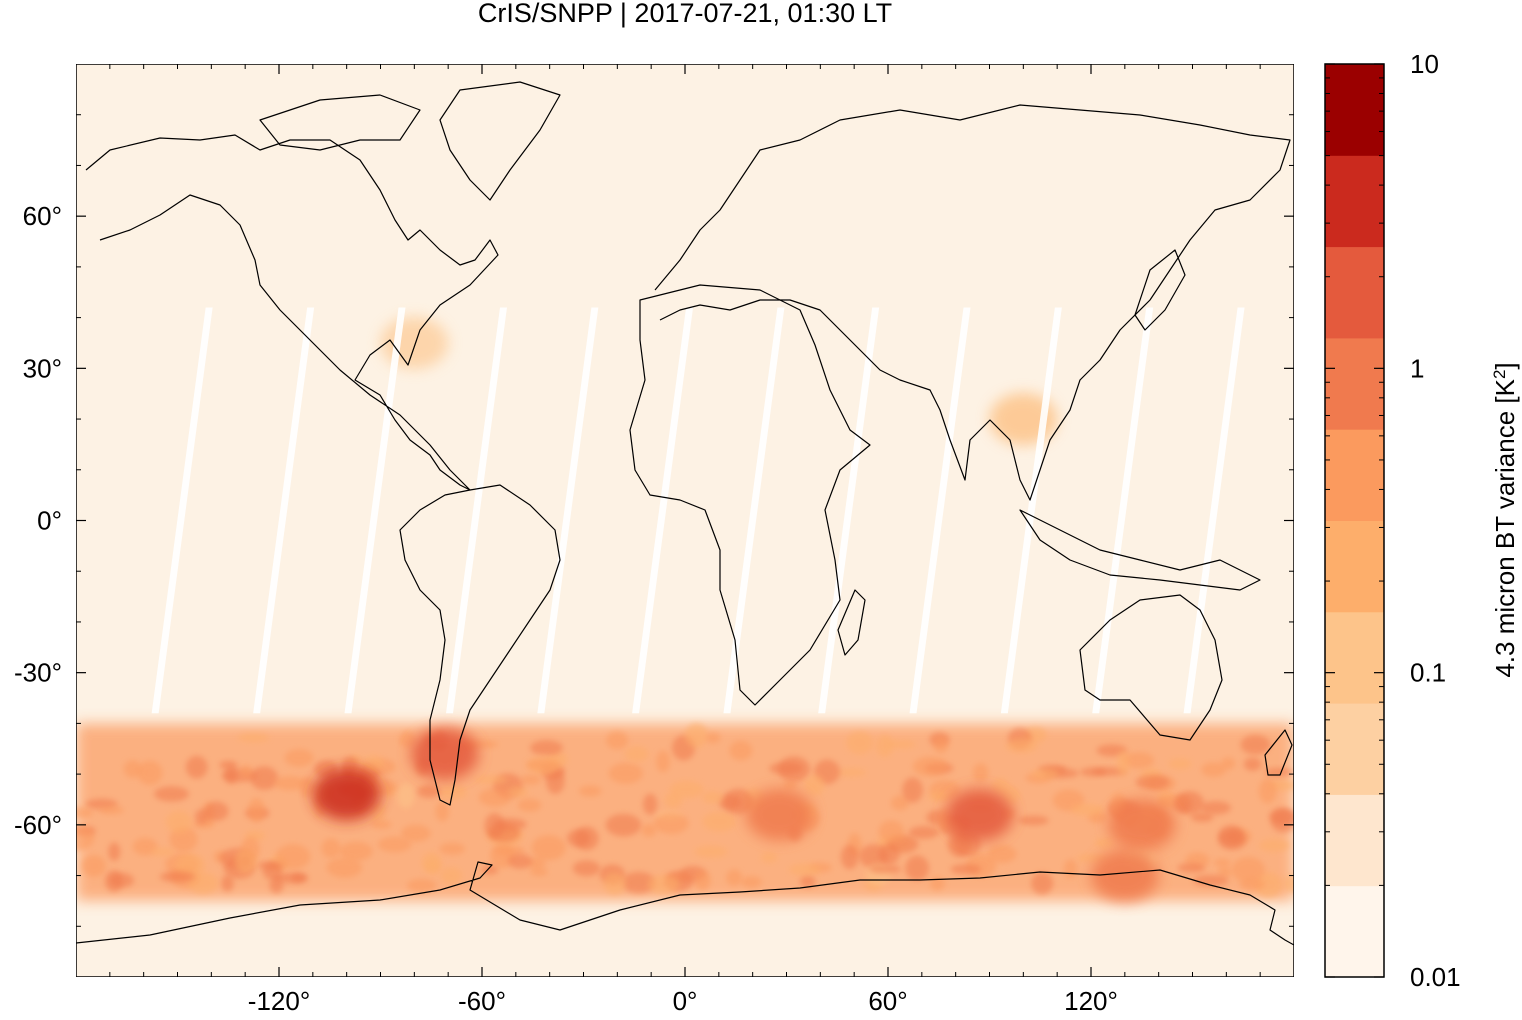 This screenshot has height=1020, width=1522. I want to click on y-tick-label: 30°, so click(42, 368).